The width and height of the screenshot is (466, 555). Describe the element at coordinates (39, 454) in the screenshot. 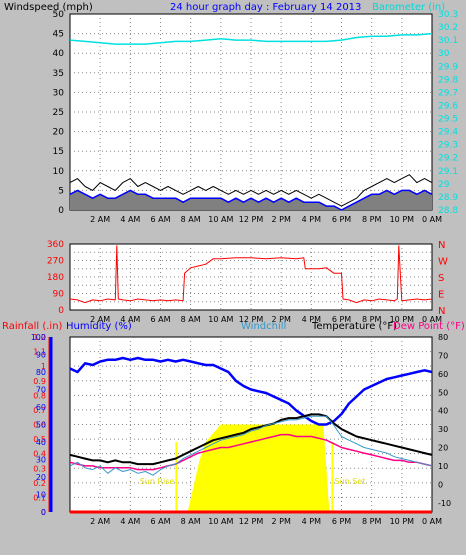

I see `rain-y-tick-label: 0.4` at that location.